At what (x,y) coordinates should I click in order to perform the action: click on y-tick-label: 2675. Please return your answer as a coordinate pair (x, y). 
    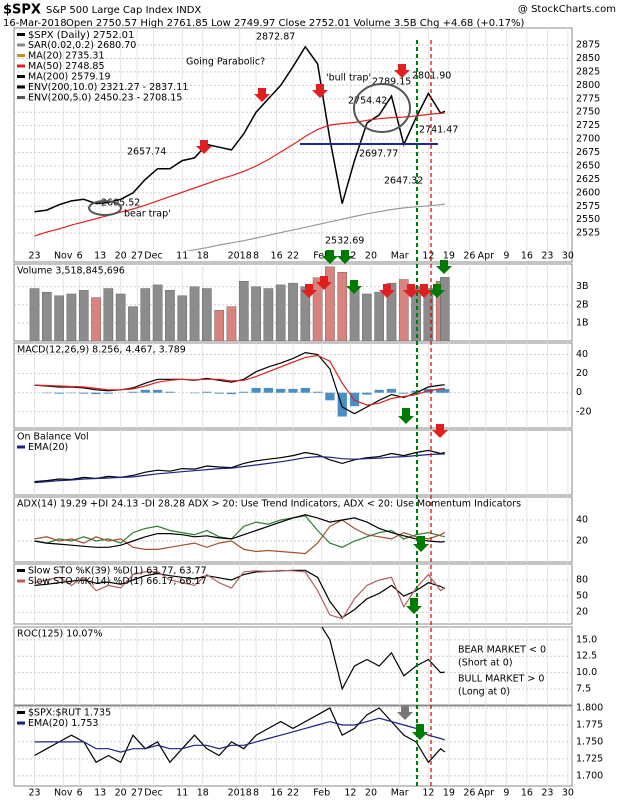
    Looking at the image, I should click on (588, 152).